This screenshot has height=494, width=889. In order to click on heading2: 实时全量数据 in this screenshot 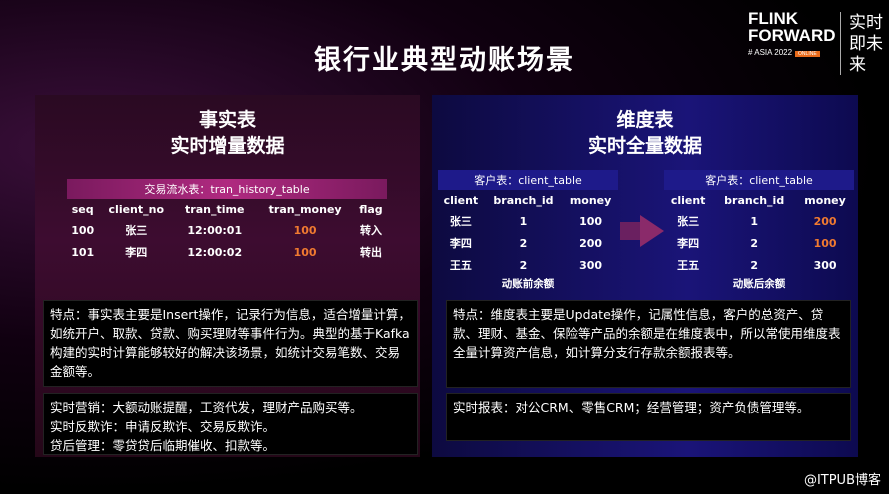, I will do `click(644, 146)`.